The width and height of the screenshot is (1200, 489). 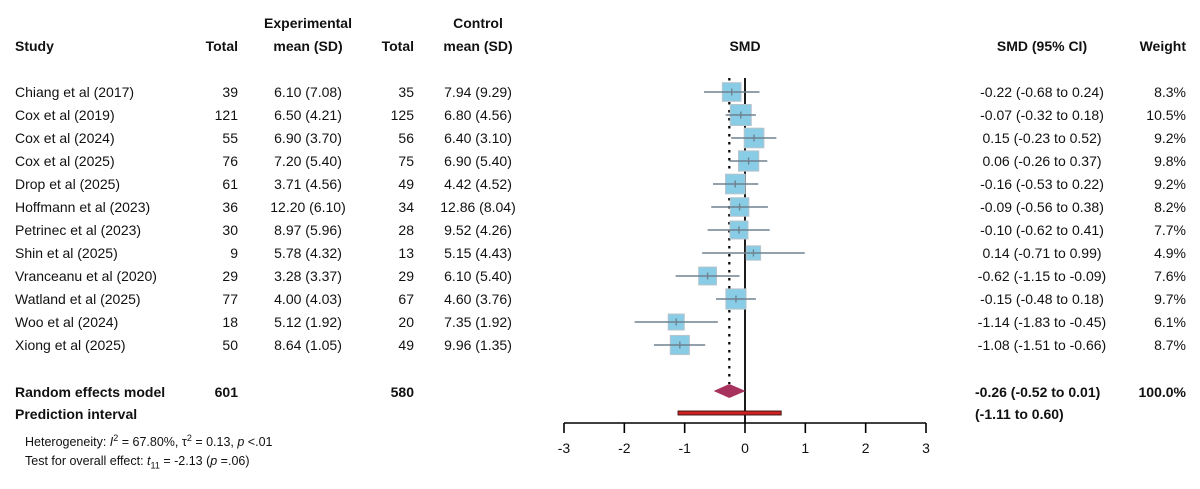 I want to click on header-ctl-total: Total, so click(x=397, y=46).